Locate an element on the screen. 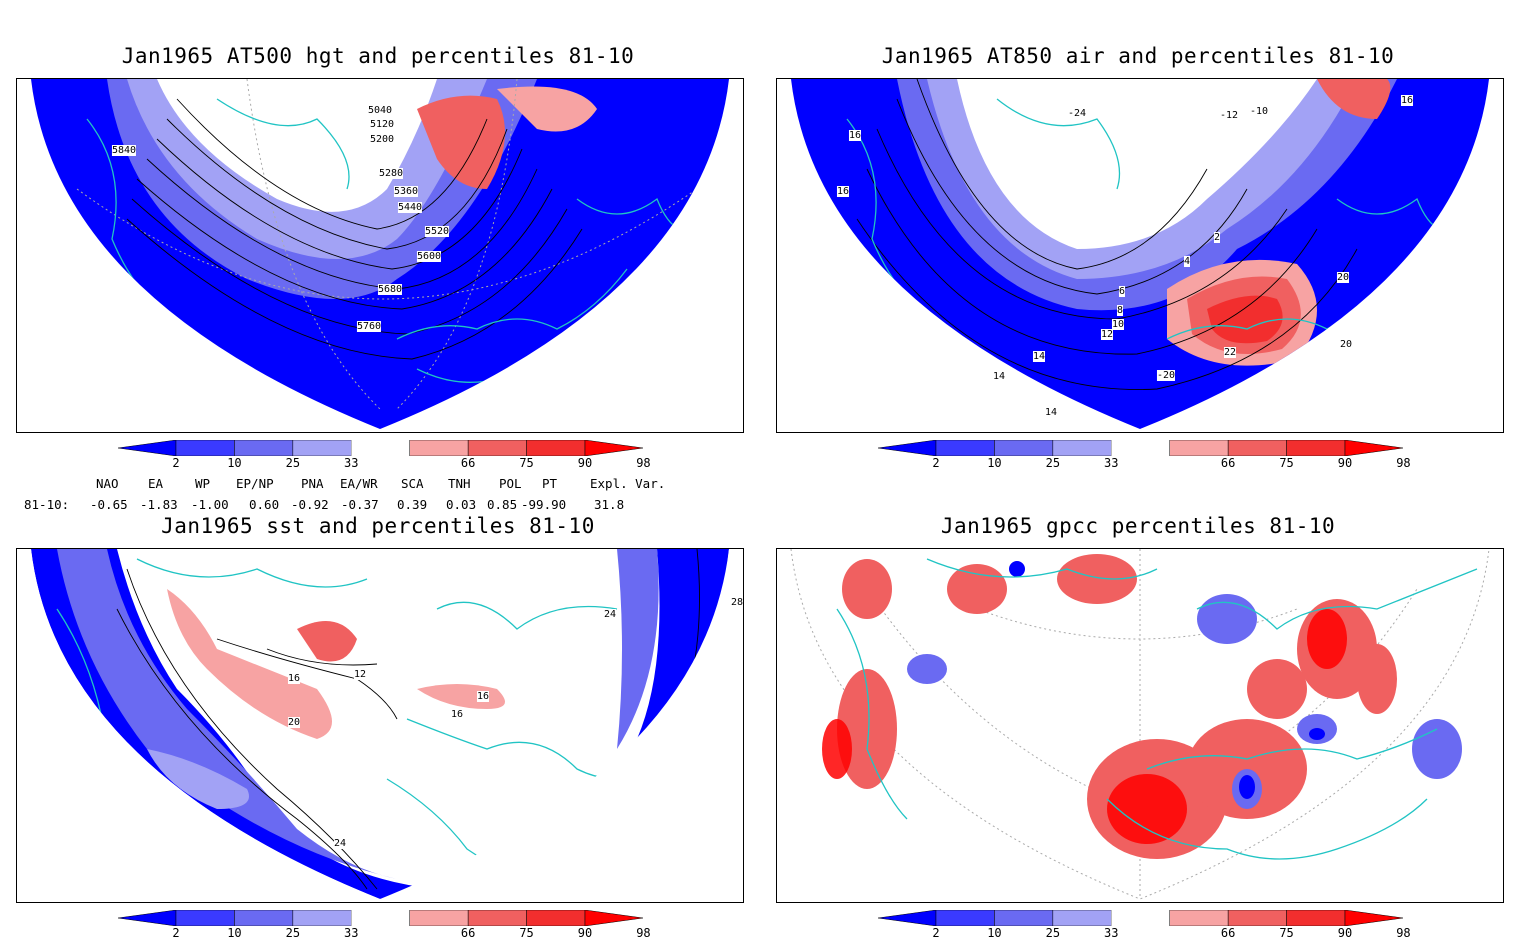  index-value: -1.00 is located at coordinates (210, 504).